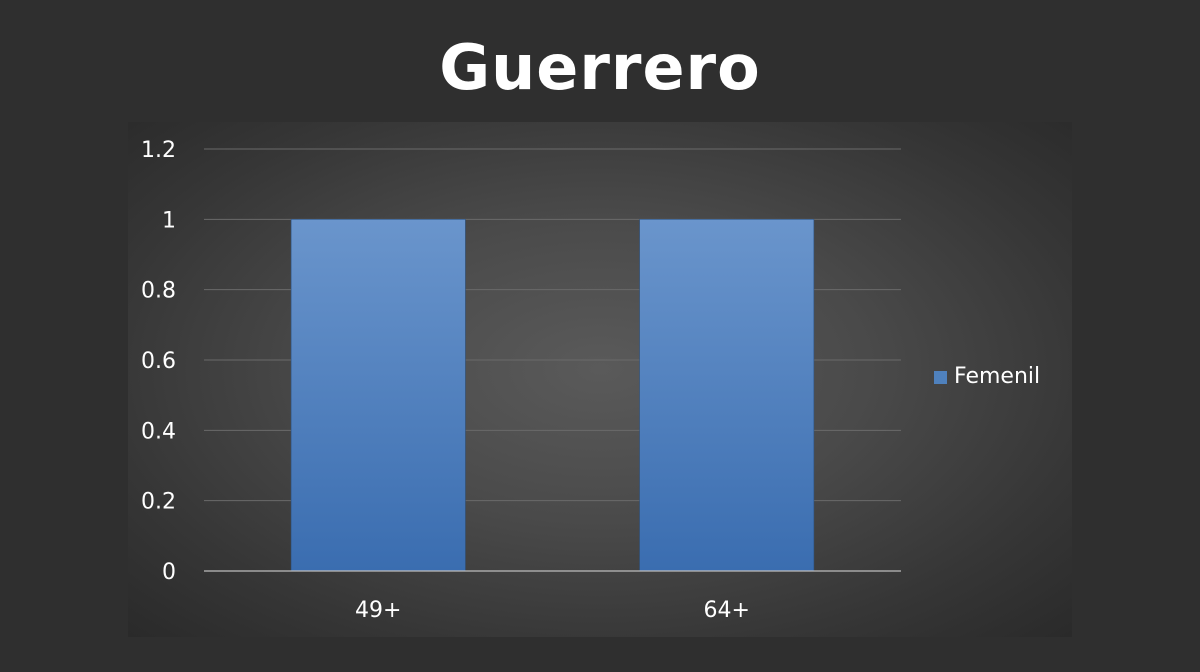 The height and width of the screenshot is (672, 1200). What do you see at coordinates (727, 610) in the screenshot?
I see `x-tick-label: 64+` at bounding box center [727, 610].